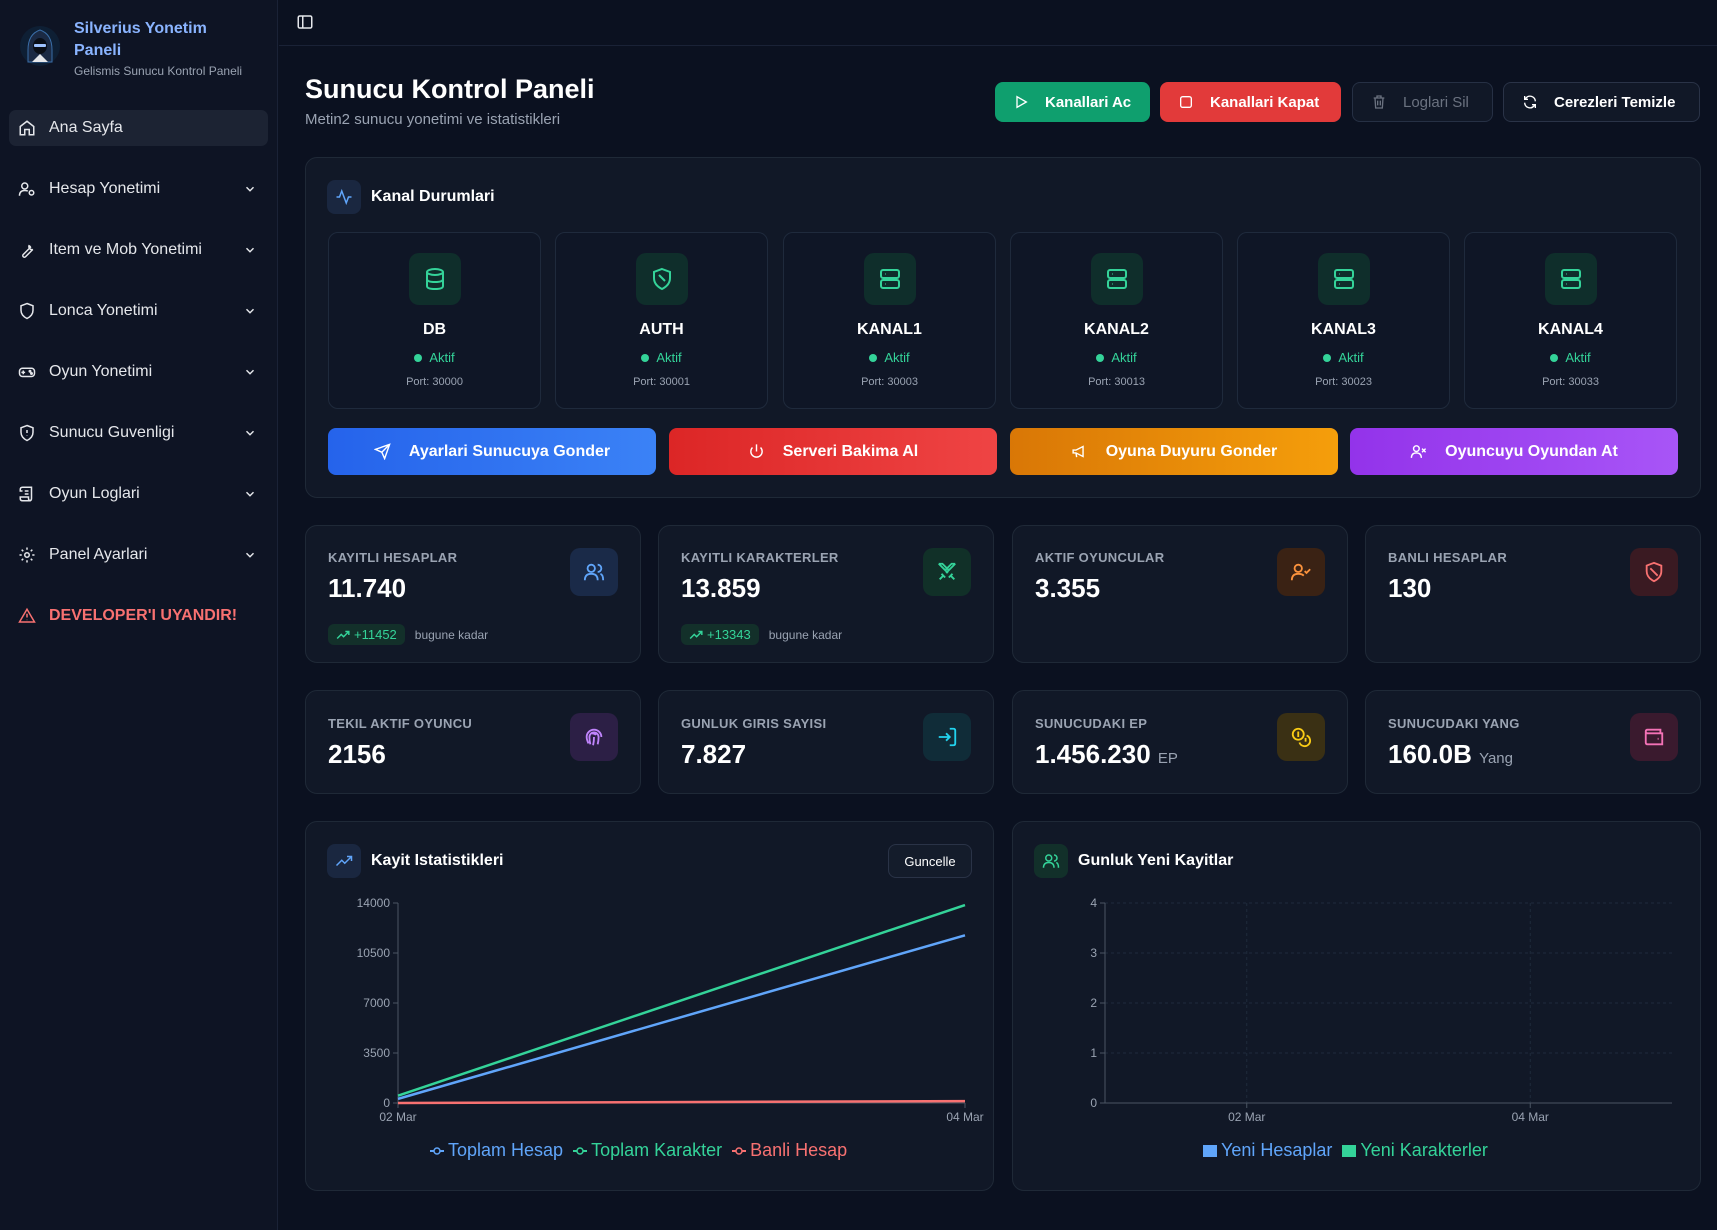  Describe the element at coordinates (1022, 102) in the screenshot. I see `play-icon` at that location.